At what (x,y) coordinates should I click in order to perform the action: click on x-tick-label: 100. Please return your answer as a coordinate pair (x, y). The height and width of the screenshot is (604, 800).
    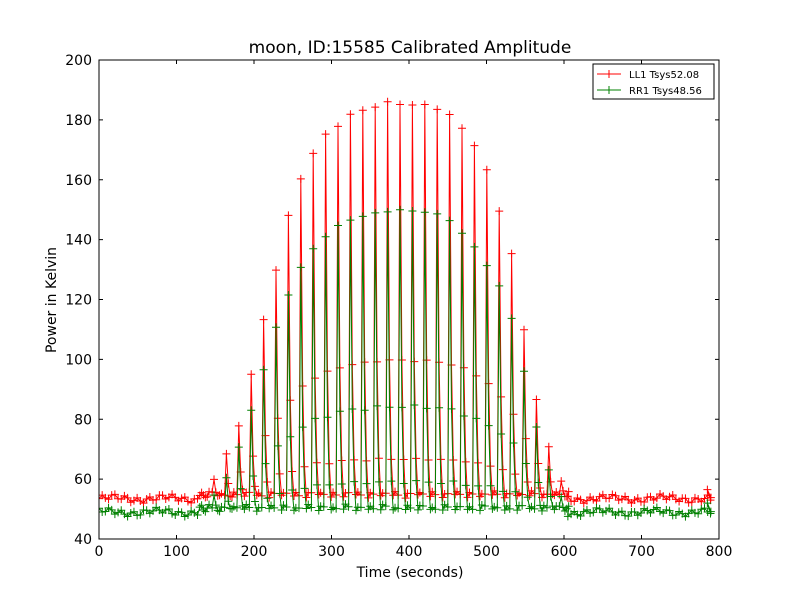
    Looking at the image, I should click on (176, 552).